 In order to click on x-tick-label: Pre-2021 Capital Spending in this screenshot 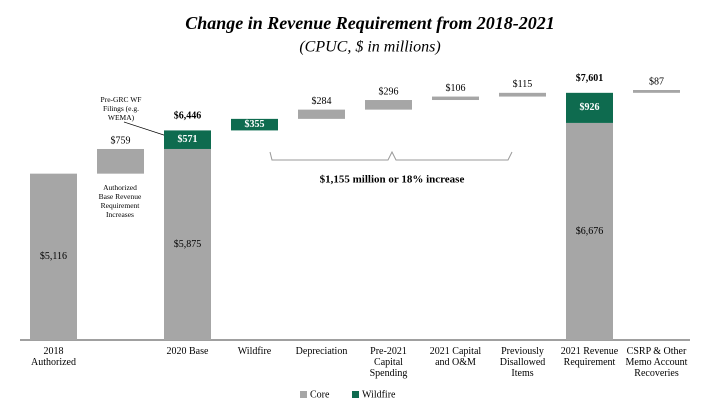, I will do `click(388, 362)`.